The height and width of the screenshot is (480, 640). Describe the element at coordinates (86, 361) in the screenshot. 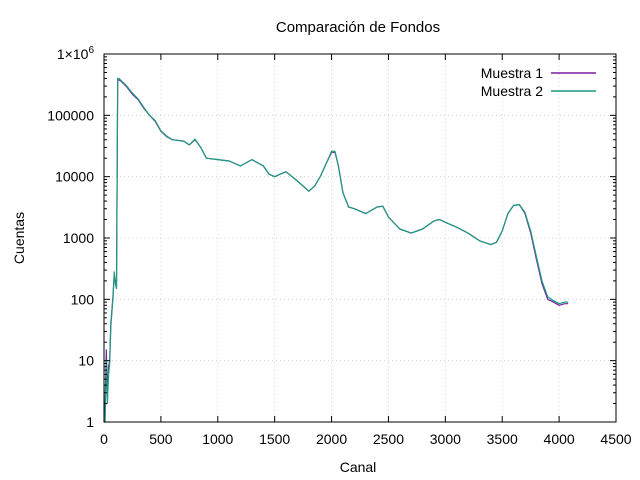

I see `y-tick-label: 10` at that location.